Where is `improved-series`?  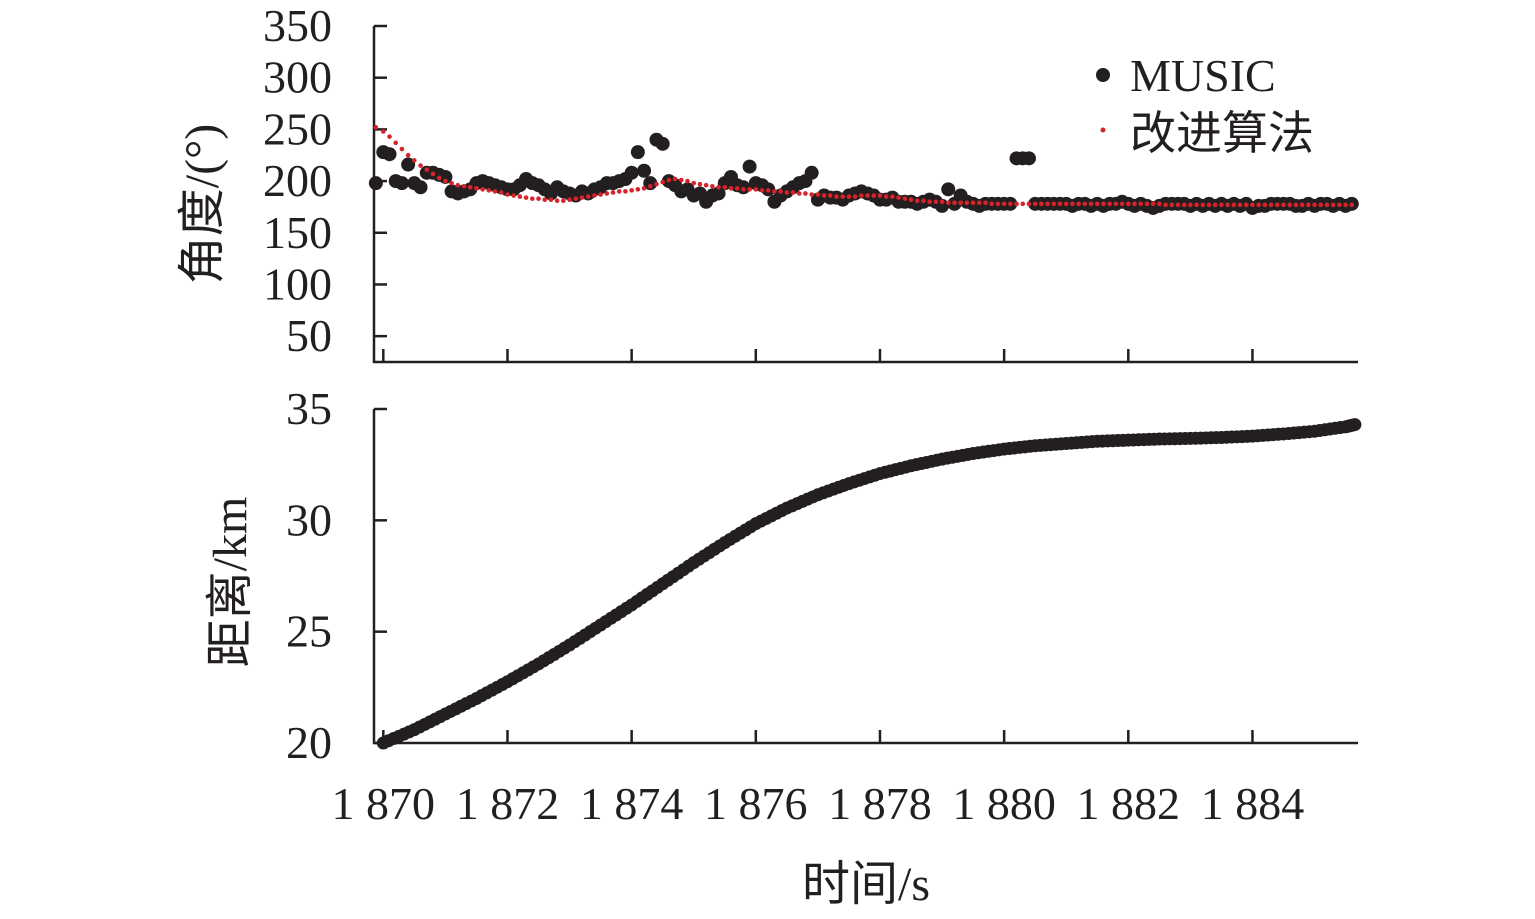 improved-series is located at coordinates (864, 166).